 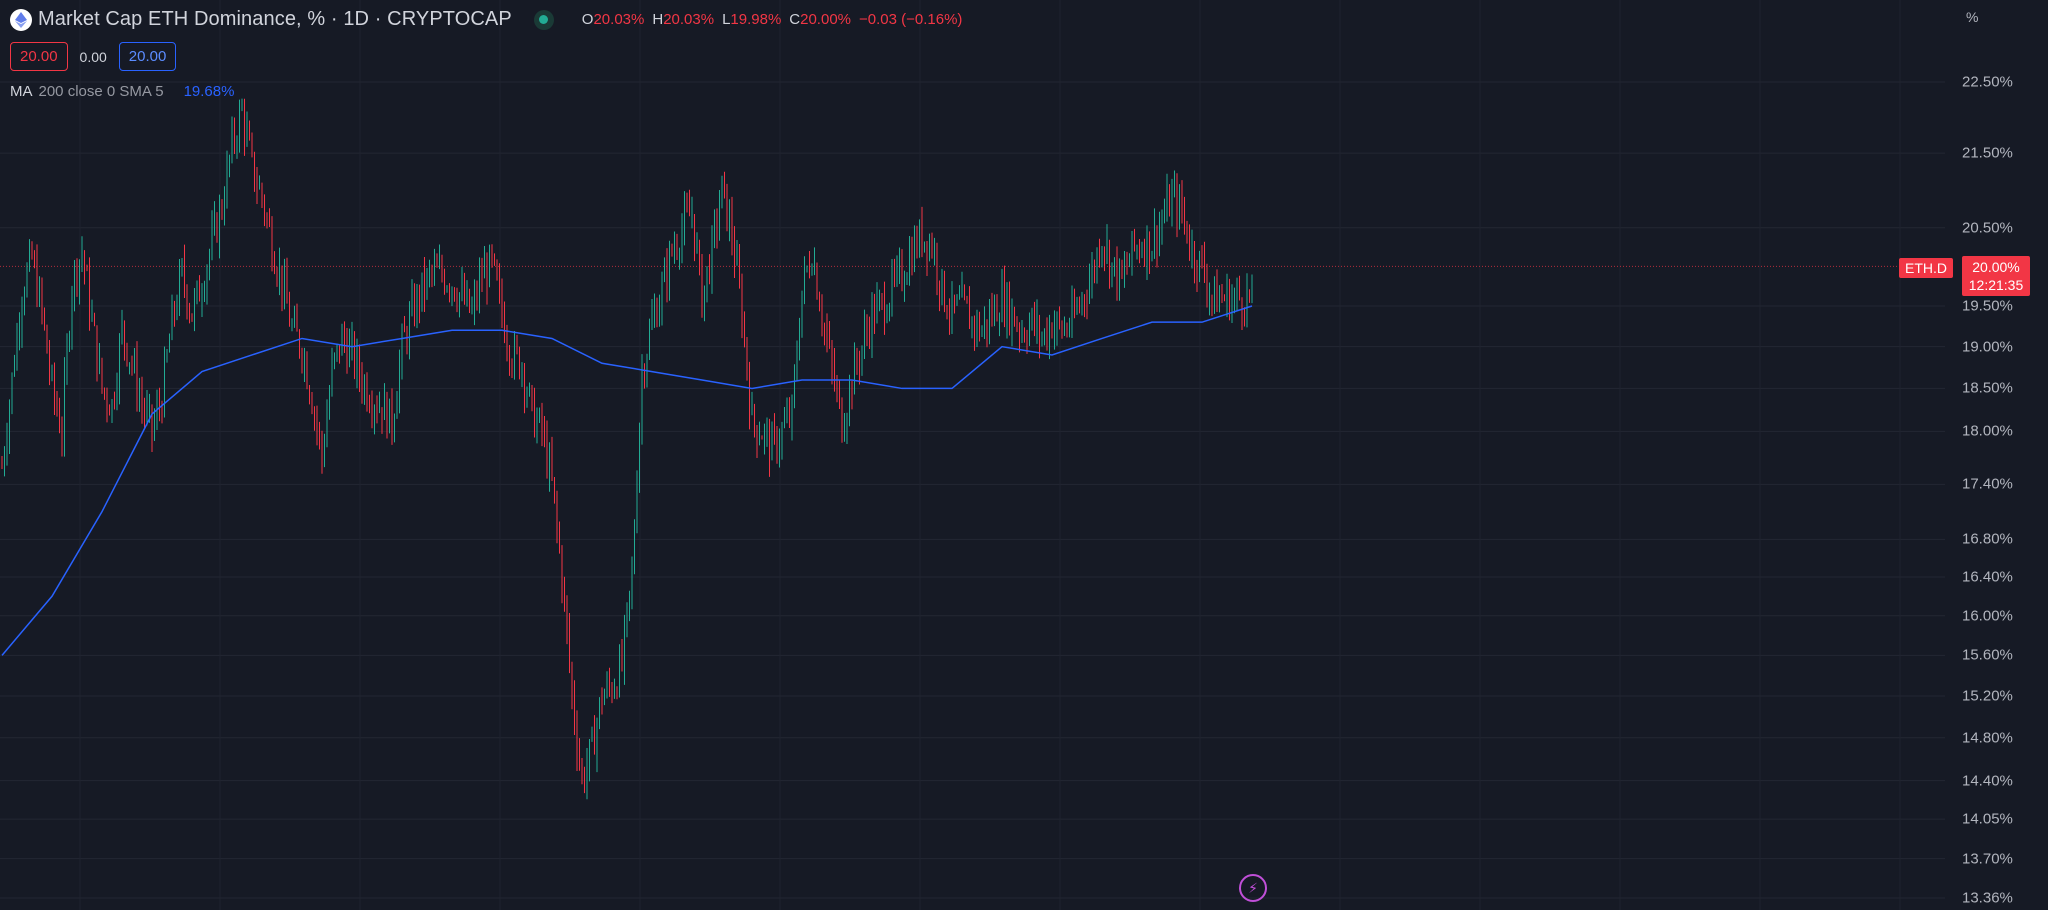 What do you see at coordinates (689, 19) in the screenshot?
I see `ohlc-high-value: 20.03%` at bounding box center [689, 19].